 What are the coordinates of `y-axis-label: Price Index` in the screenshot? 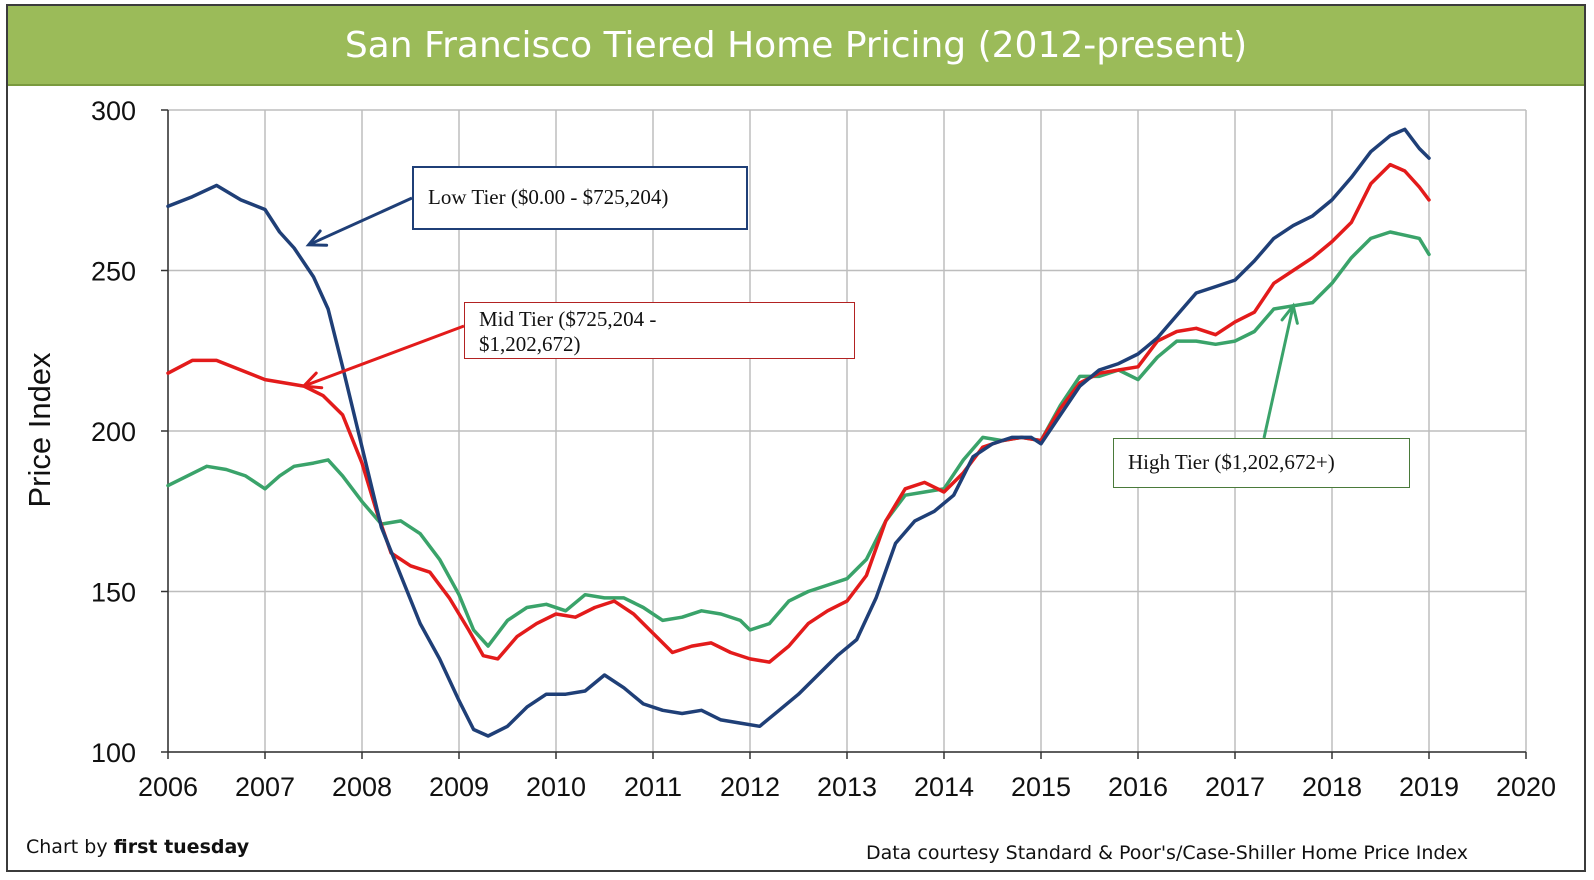 It's located at (39, 430).